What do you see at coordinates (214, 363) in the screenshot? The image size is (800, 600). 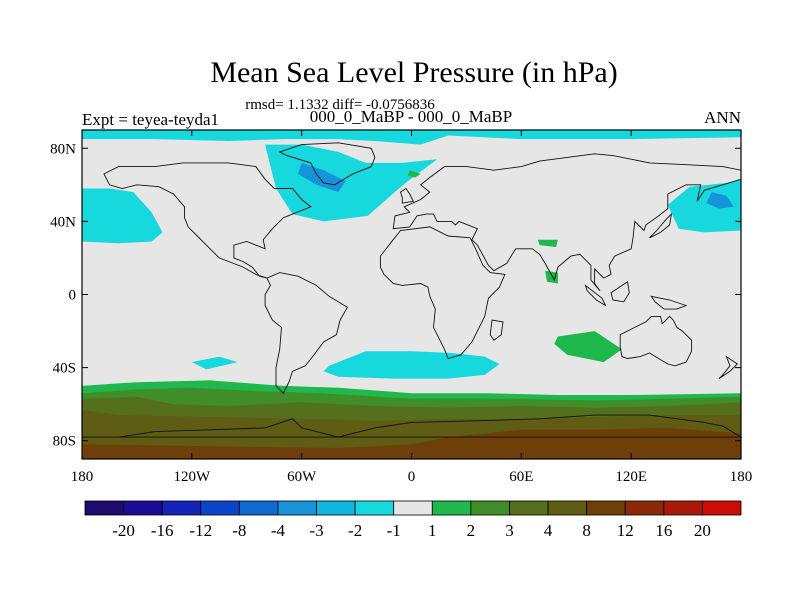 I see `contour-region-southern-ocean-west-cyan` at bounding box center [214, 363].